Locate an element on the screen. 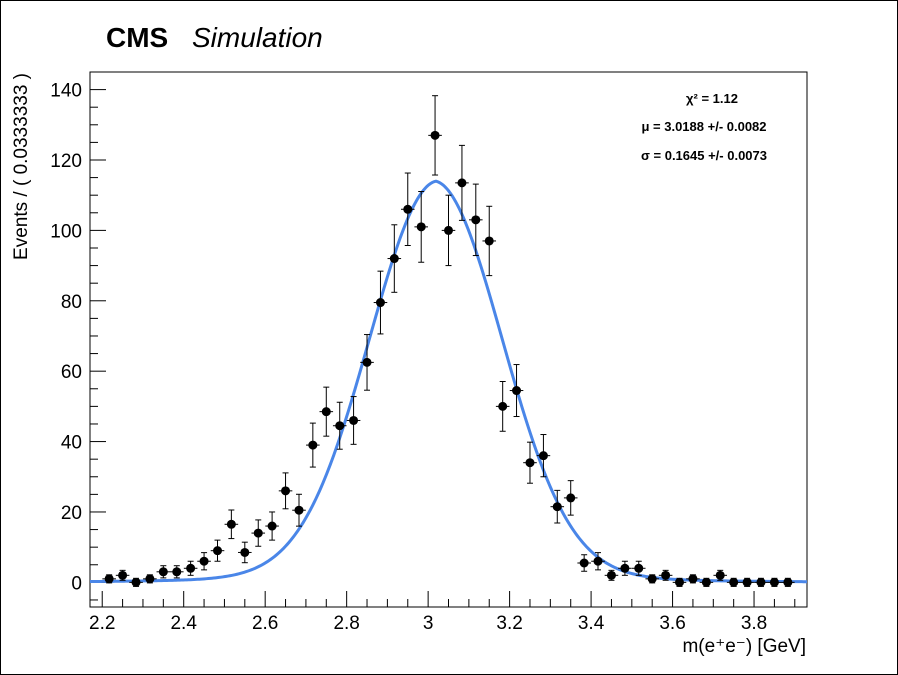  y-tick-label: 40 is located at coordinates (71, 443).